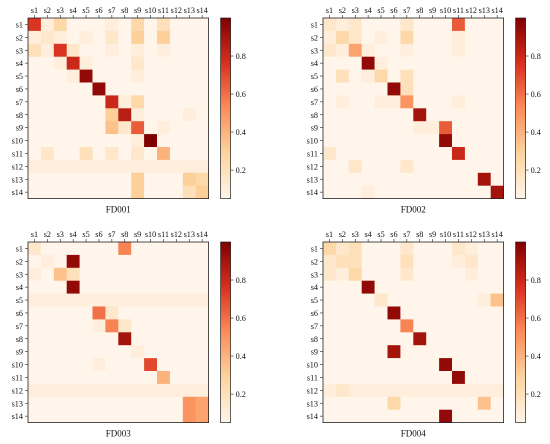 This screenshot has height=444, width=550. What do you see at coordinates (19, 128) in the screenshot?
I see `y-tick-label: s9` at bounding box center [19, 128].